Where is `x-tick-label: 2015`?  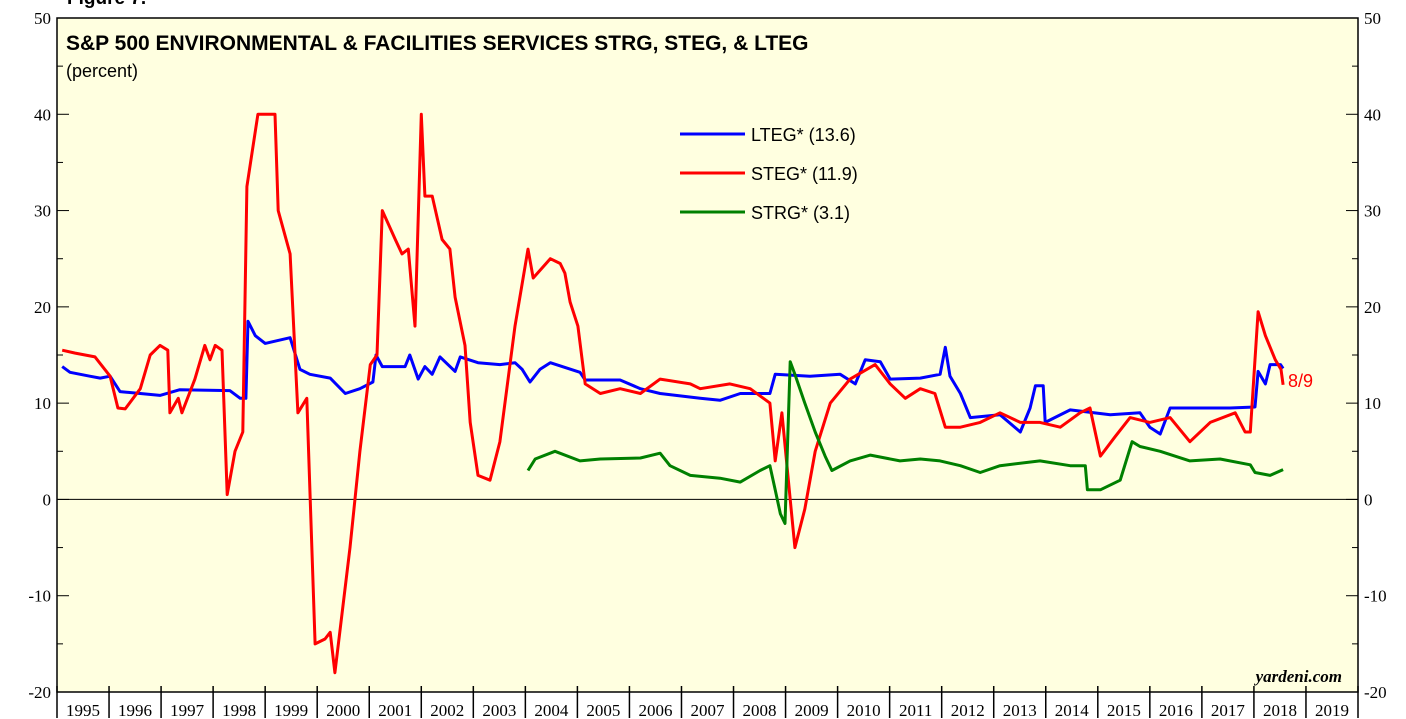
x-tick-label: 2015 is located at coordinates (1124, 710).